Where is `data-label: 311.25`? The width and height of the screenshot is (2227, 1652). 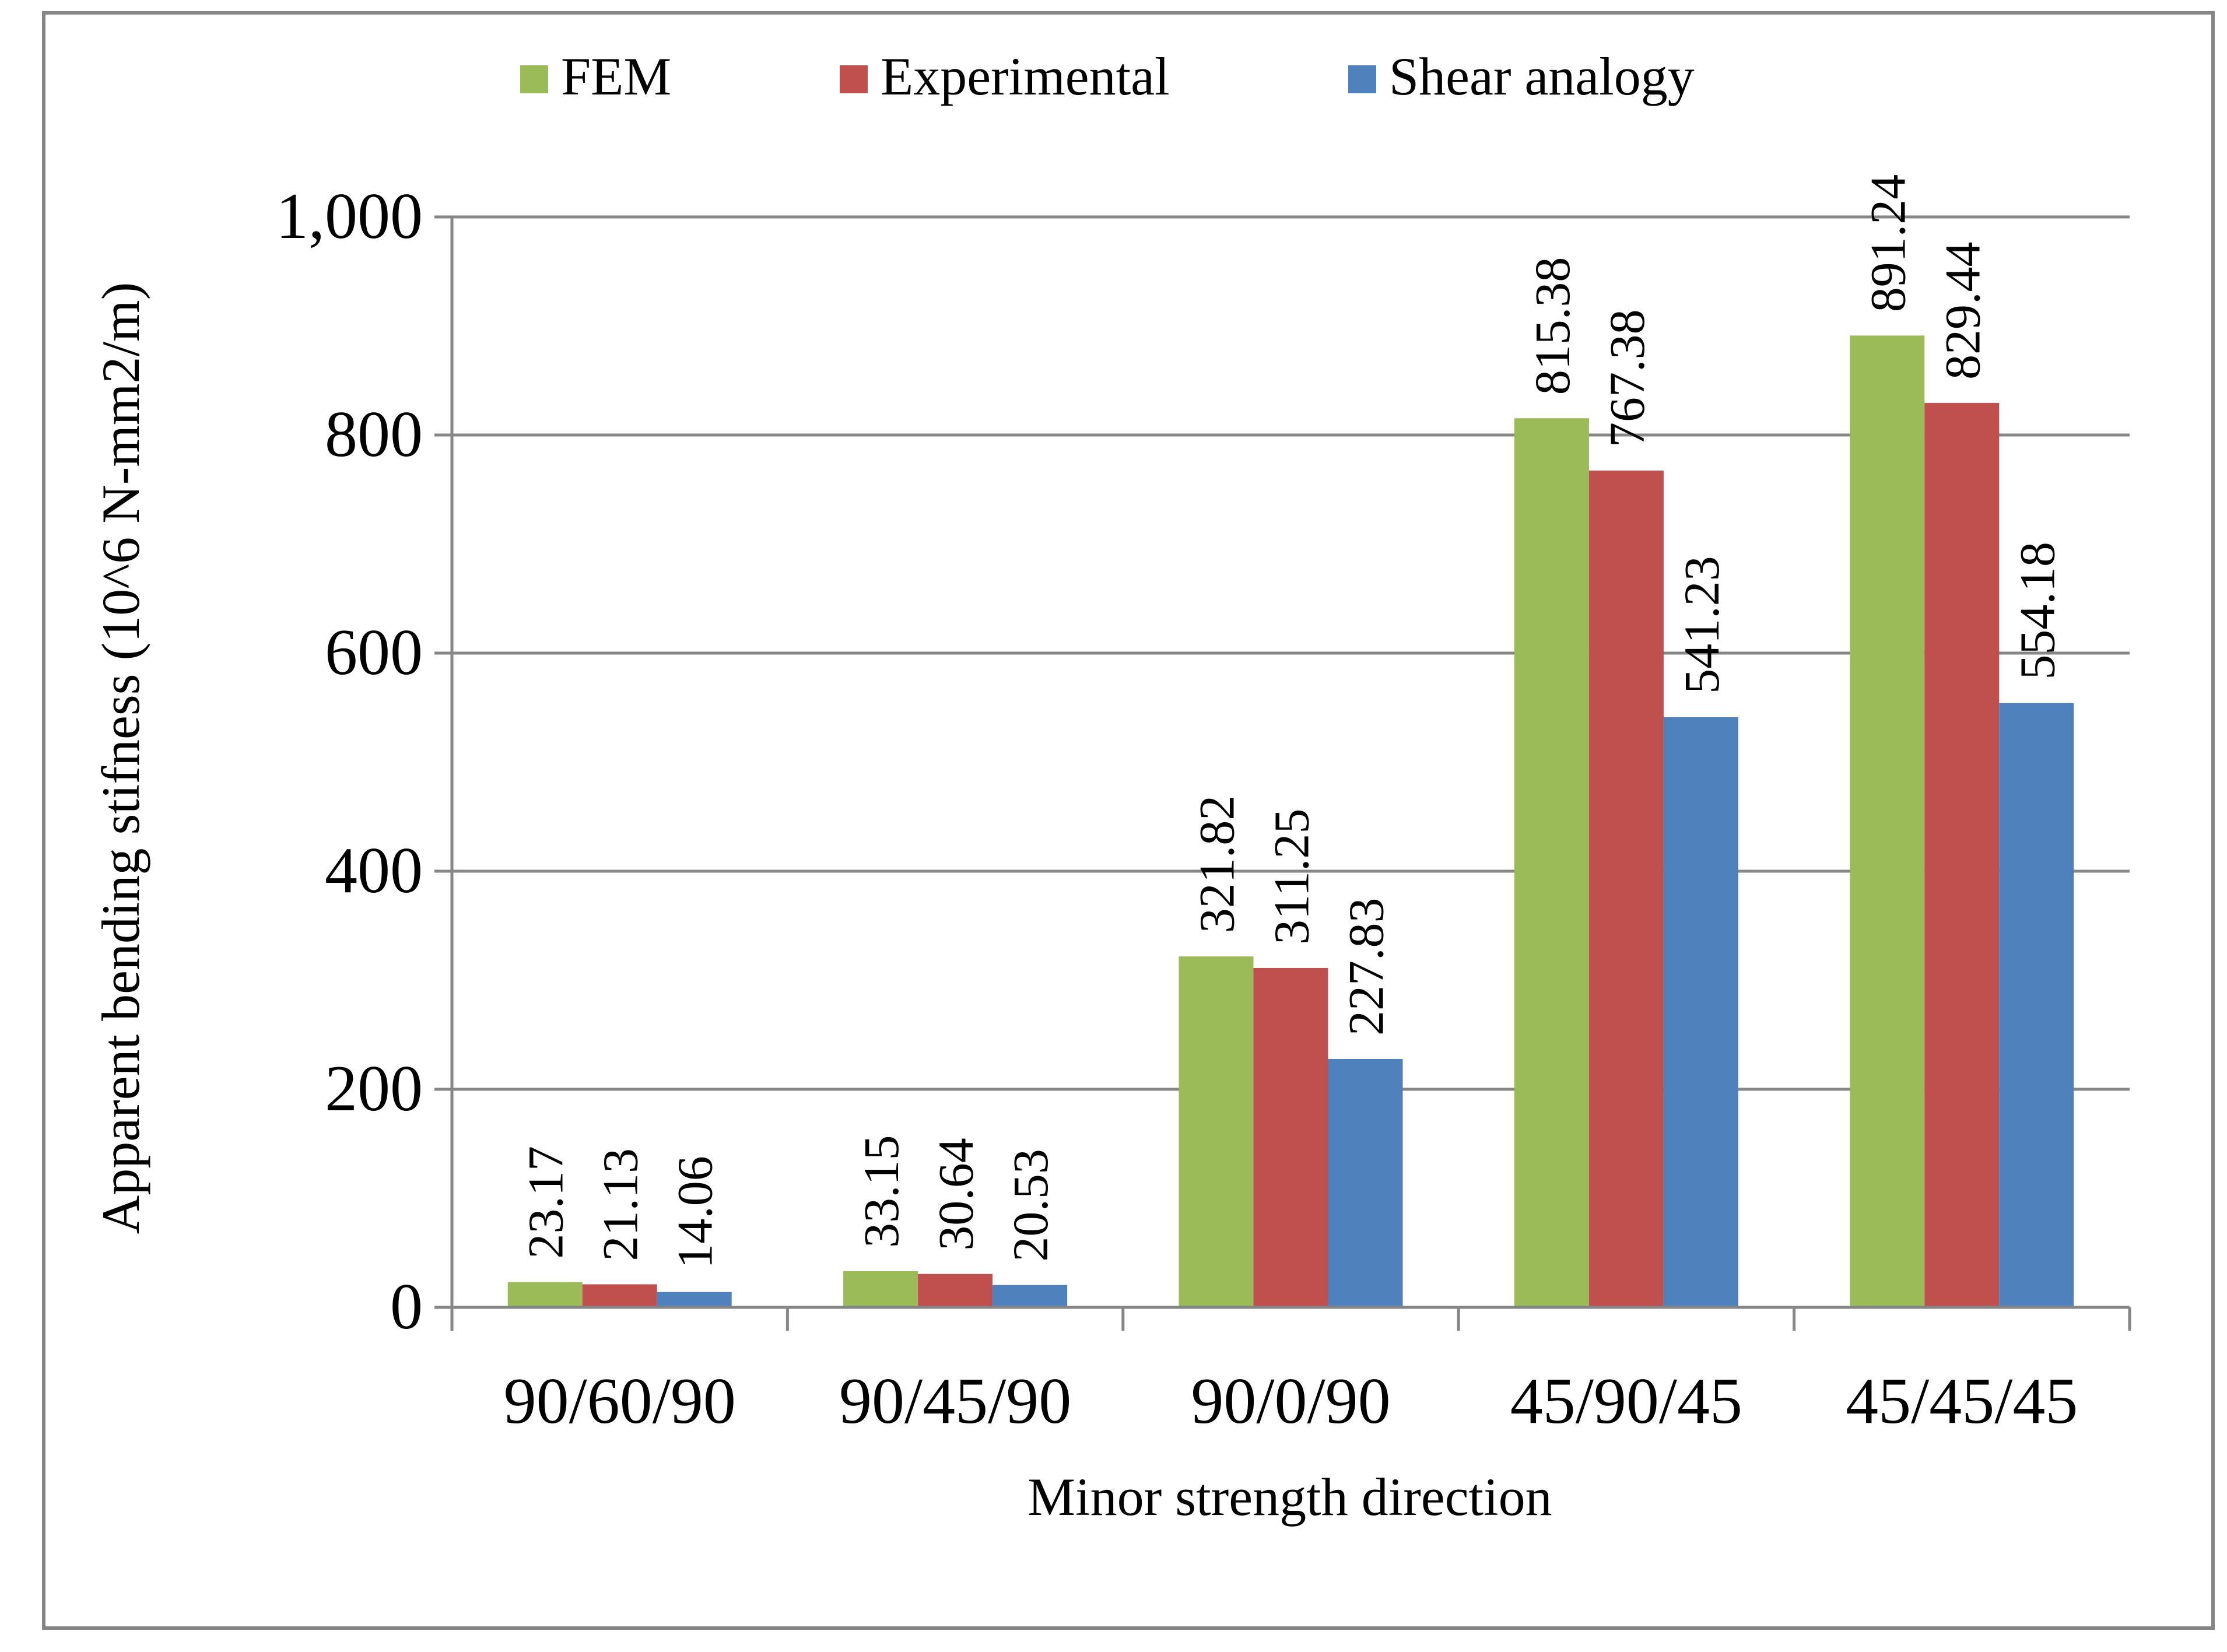
data-label: 311.25 is located at coordinates (1292, 877).